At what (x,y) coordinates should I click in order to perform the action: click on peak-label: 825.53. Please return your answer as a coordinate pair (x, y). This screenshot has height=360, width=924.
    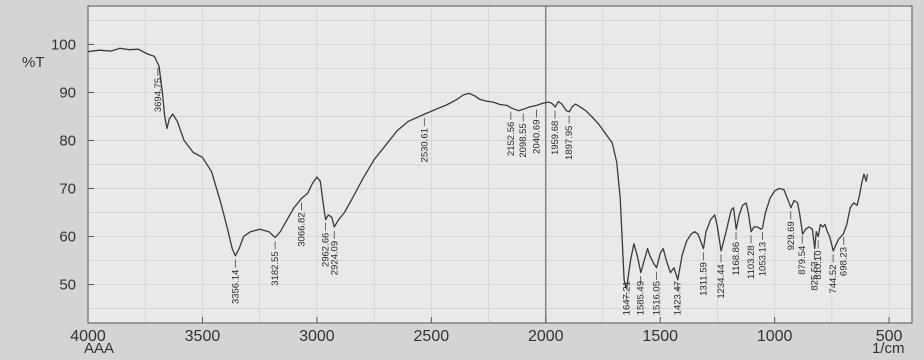
    Looking at the image, I should click on (815, 276).